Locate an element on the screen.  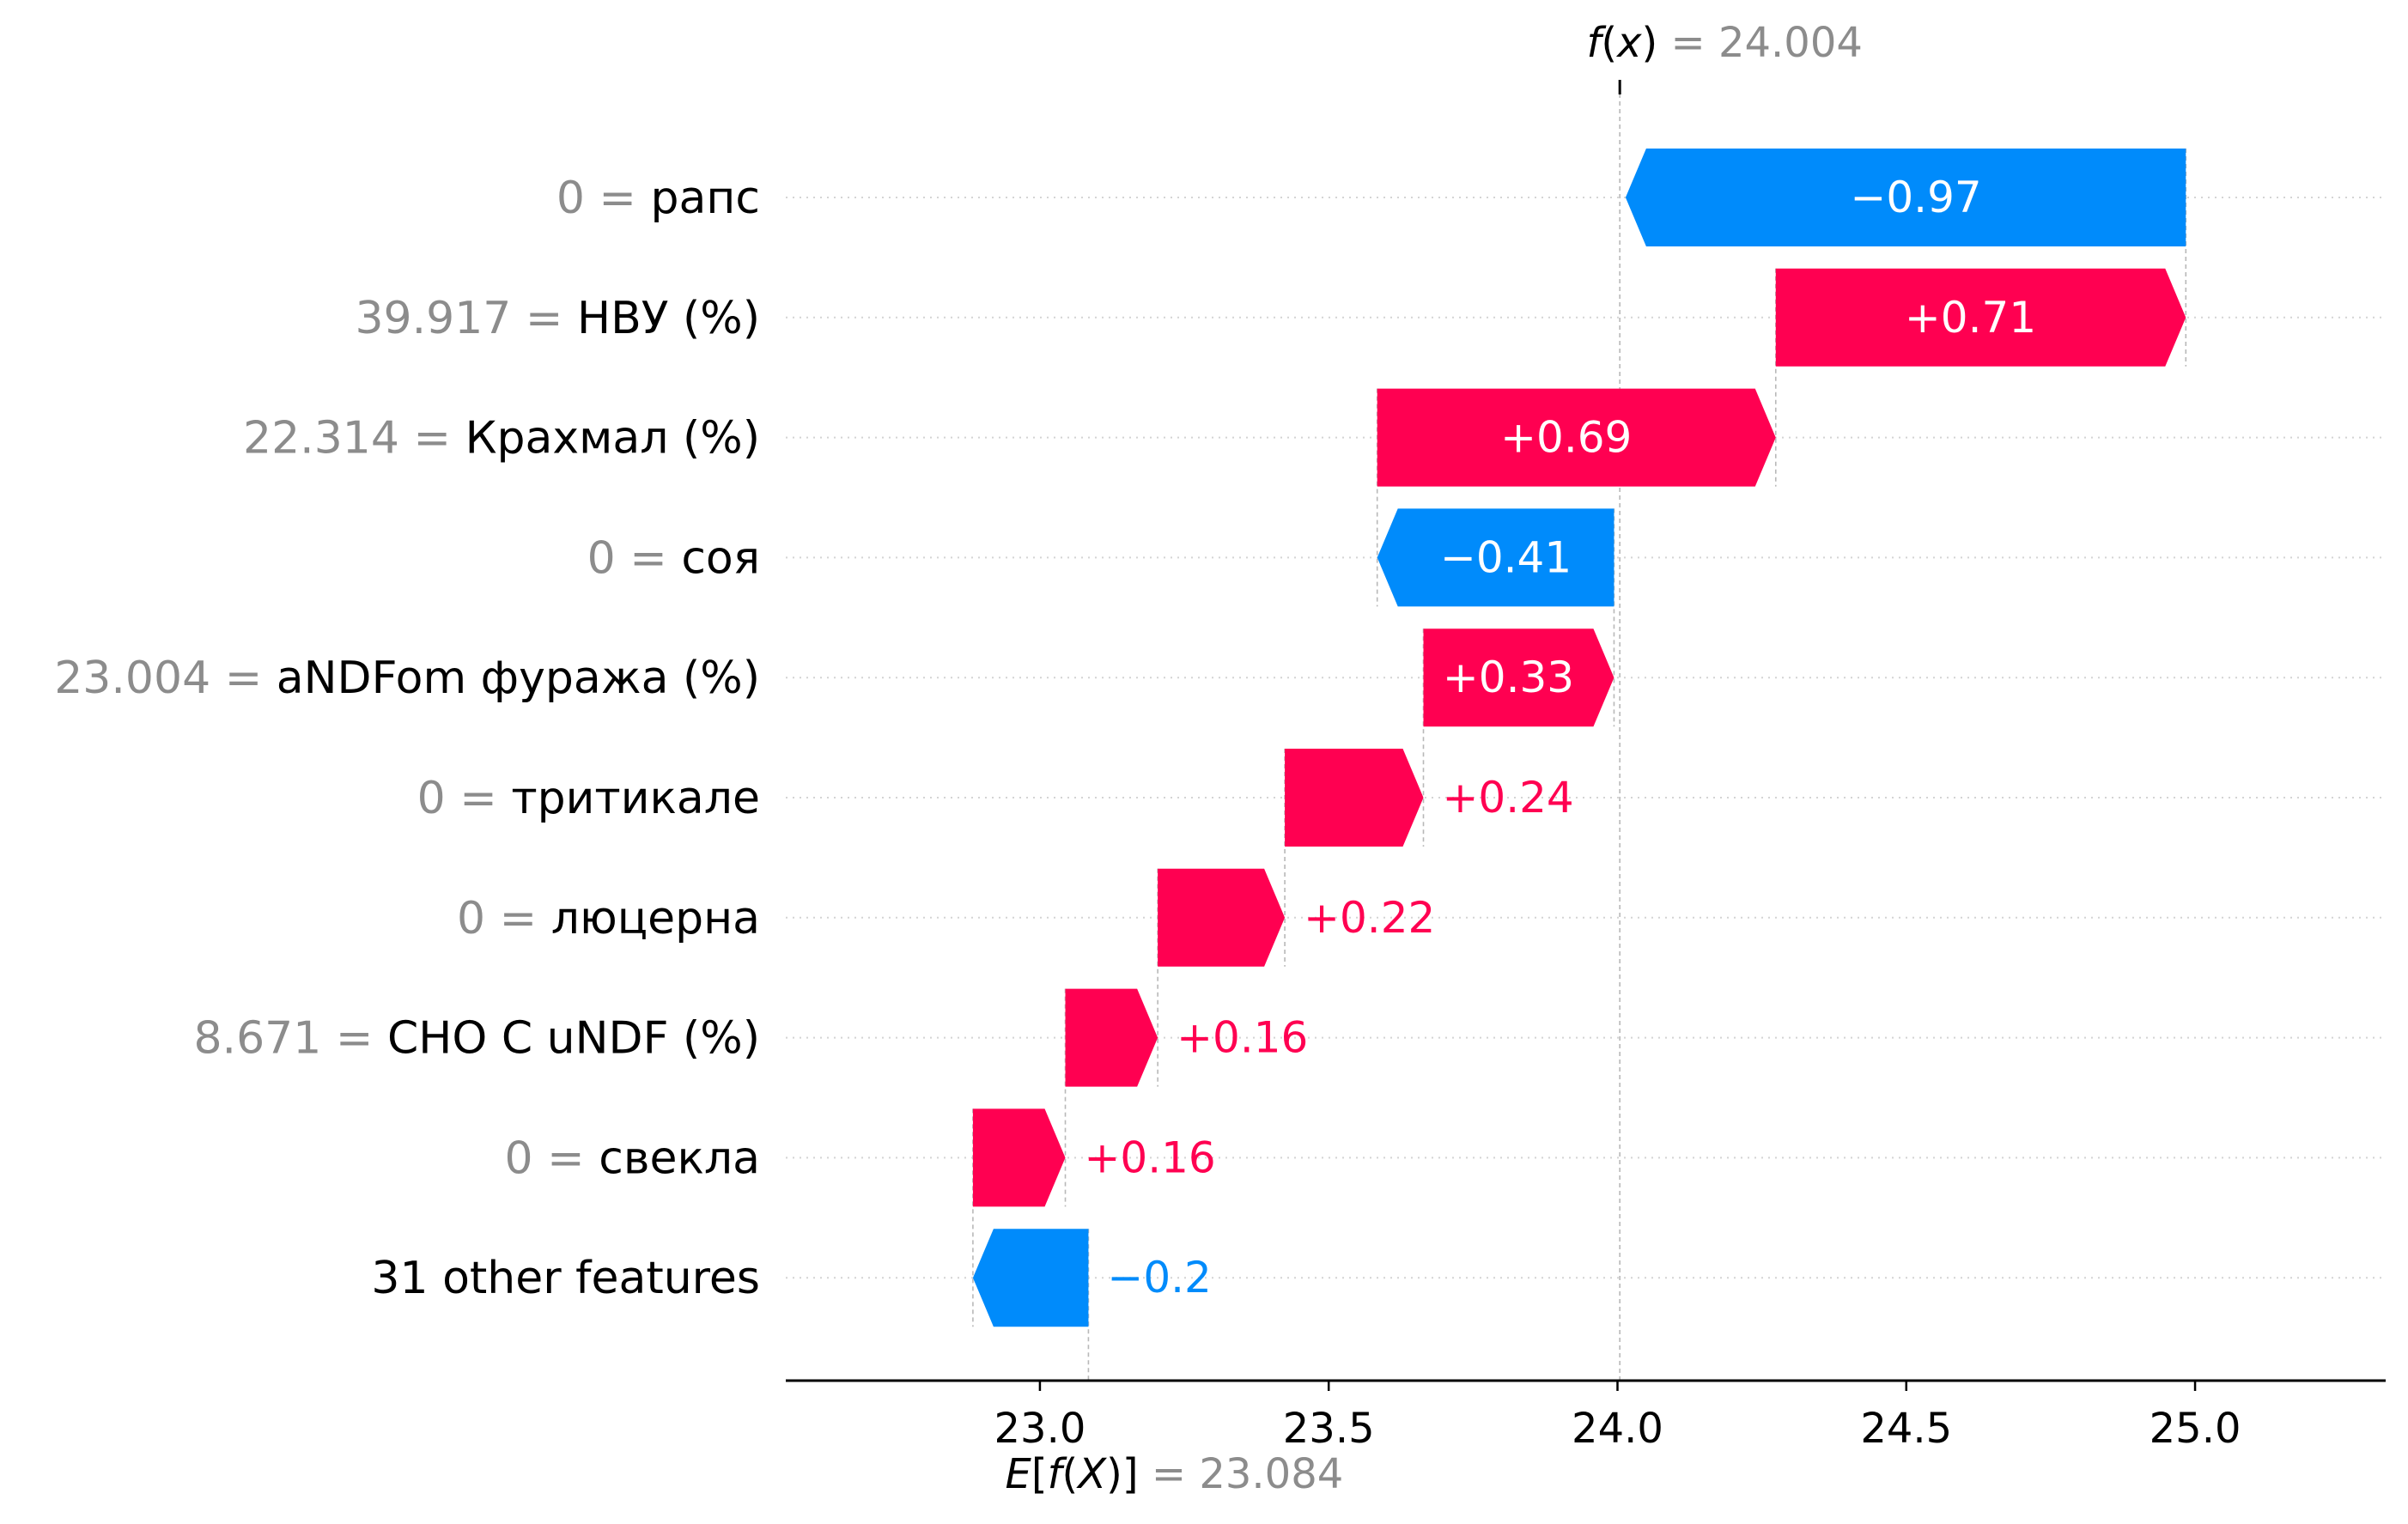
x-tick-label: 25.0 is located at coordinates (2195, 1429).